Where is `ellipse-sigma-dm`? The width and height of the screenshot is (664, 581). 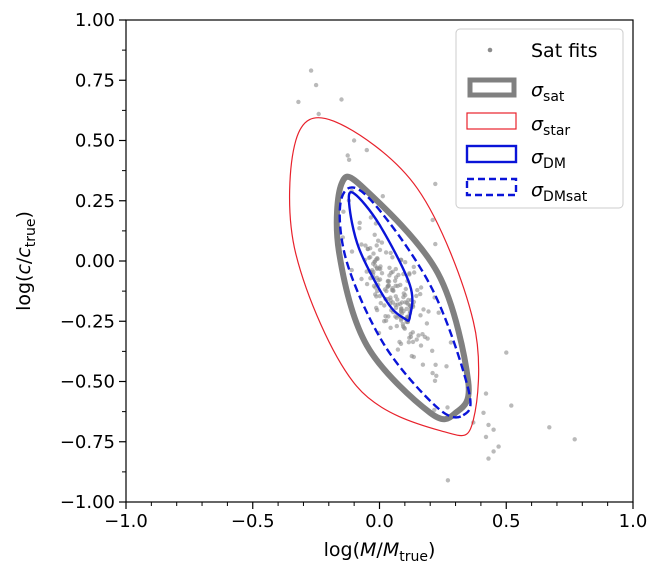
ellipse-sigma-dm is located at coordinates (380, 256).